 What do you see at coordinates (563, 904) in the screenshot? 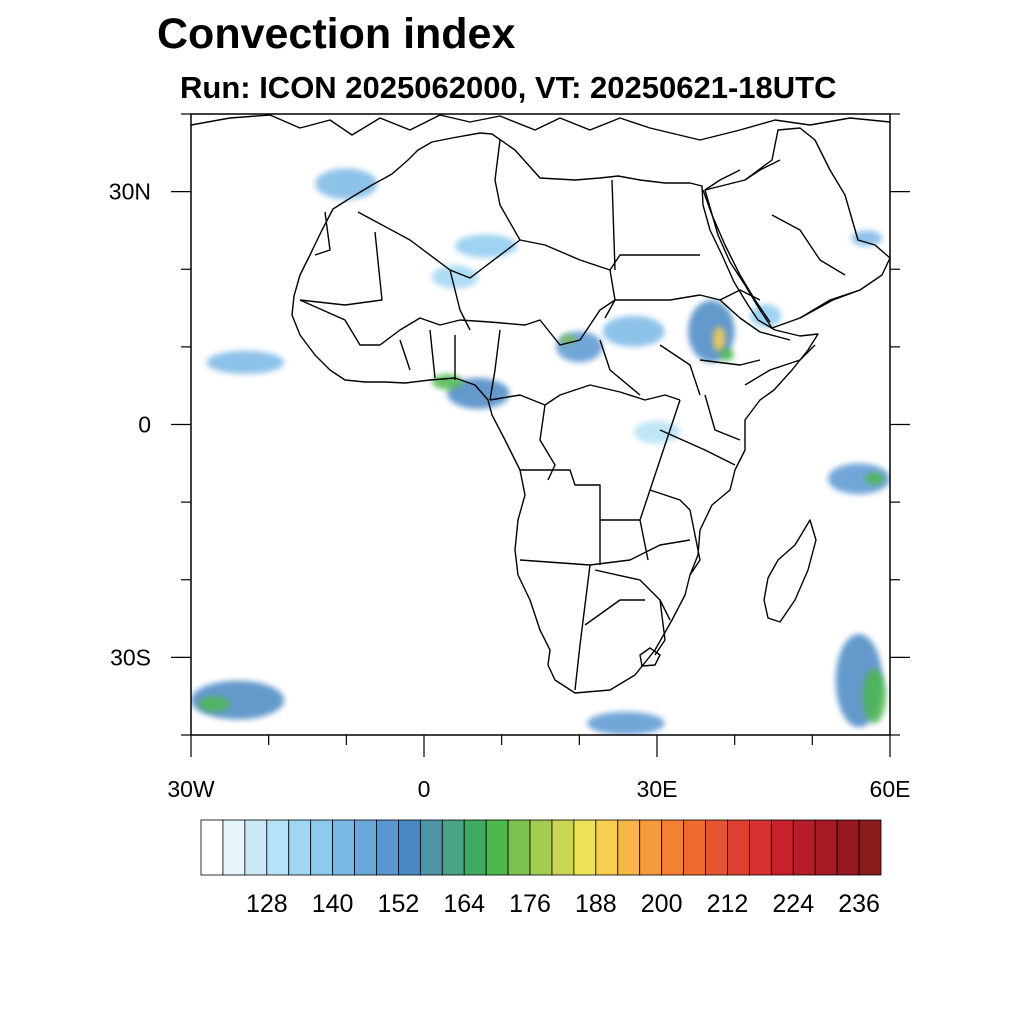
I see `colorbar-labels: 128 140 152 164 176 188 200 212 224 236` at bounding box center [563, 904].